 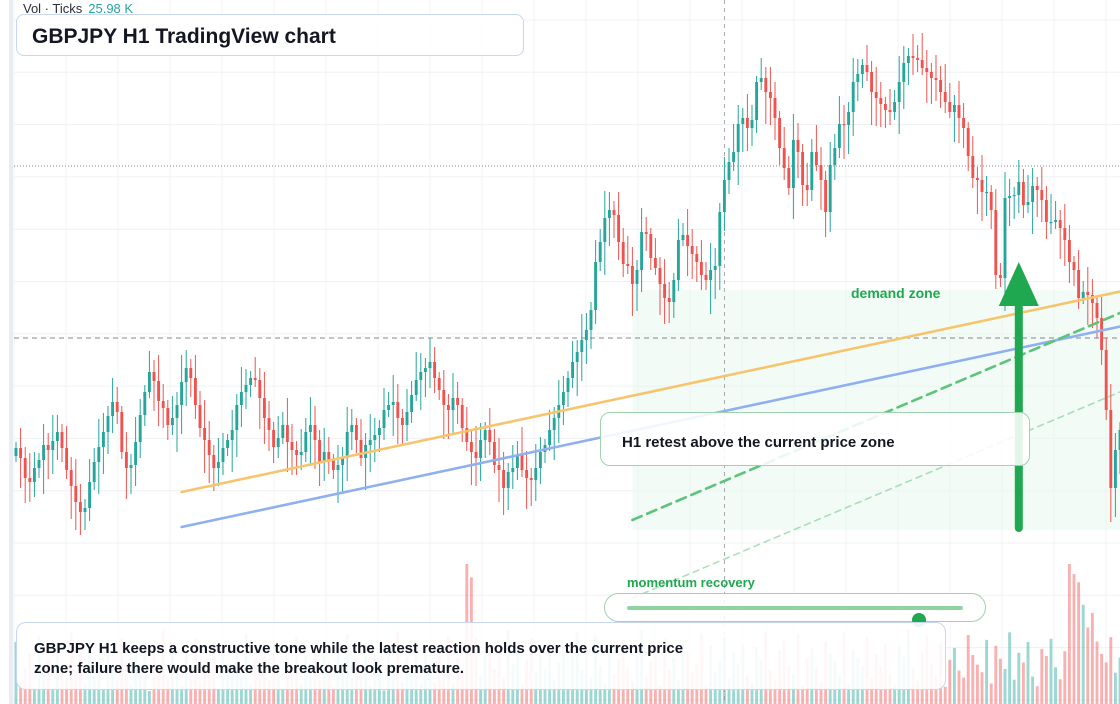 I want to click on momentum-slider-track, so click(x=795, y=616).